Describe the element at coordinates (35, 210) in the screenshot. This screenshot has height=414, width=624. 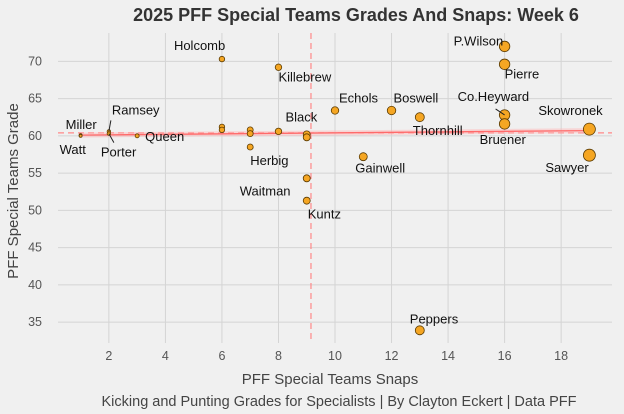
I see `y-tick-label: 50` at that location.